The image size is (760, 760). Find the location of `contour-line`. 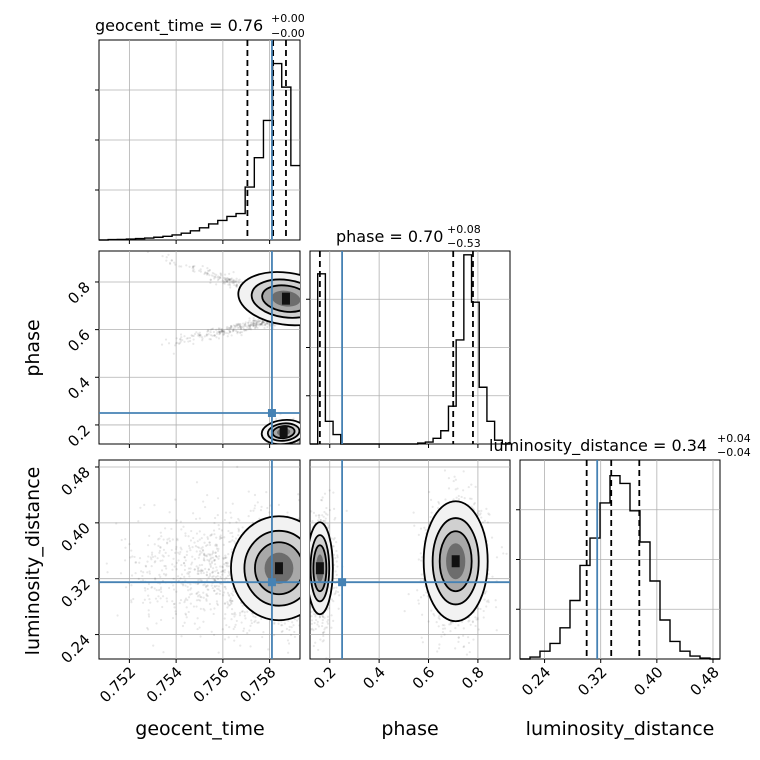

contour-line is located at coordinates (455, 561).